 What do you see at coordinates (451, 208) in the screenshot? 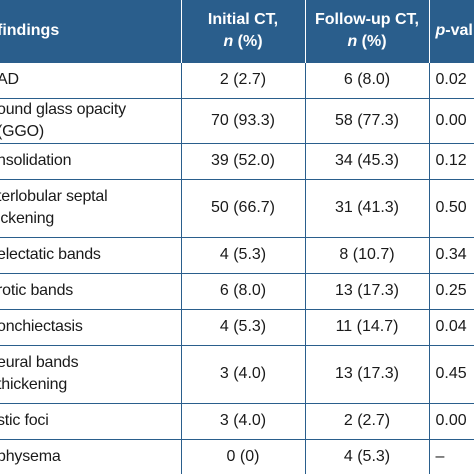
I see `p-value-cell: 0.50` at bounding box center [451, 208].